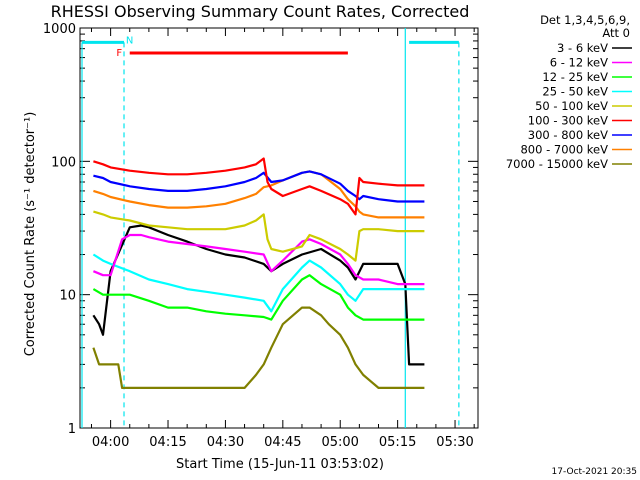 Image resolution: width=640 pixels, height=480 pixels. I want to click on series-line-100-300-kev, so click(259, 186).